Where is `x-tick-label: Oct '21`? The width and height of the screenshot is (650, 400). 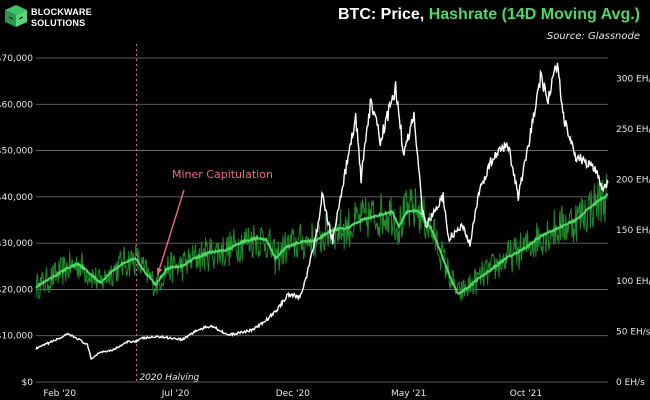
x-tick-label: Oct '21 is located at coordinates (526, 394).